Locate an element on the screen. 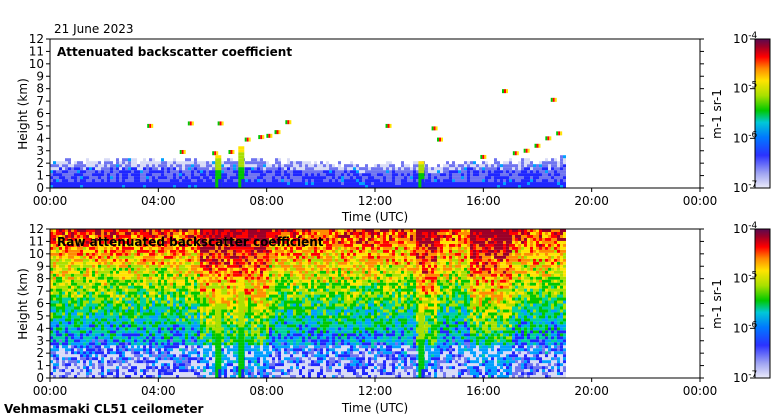 The height and width of the screenshot is (420, 780). precip-streak is located at coordinates (241, 151).